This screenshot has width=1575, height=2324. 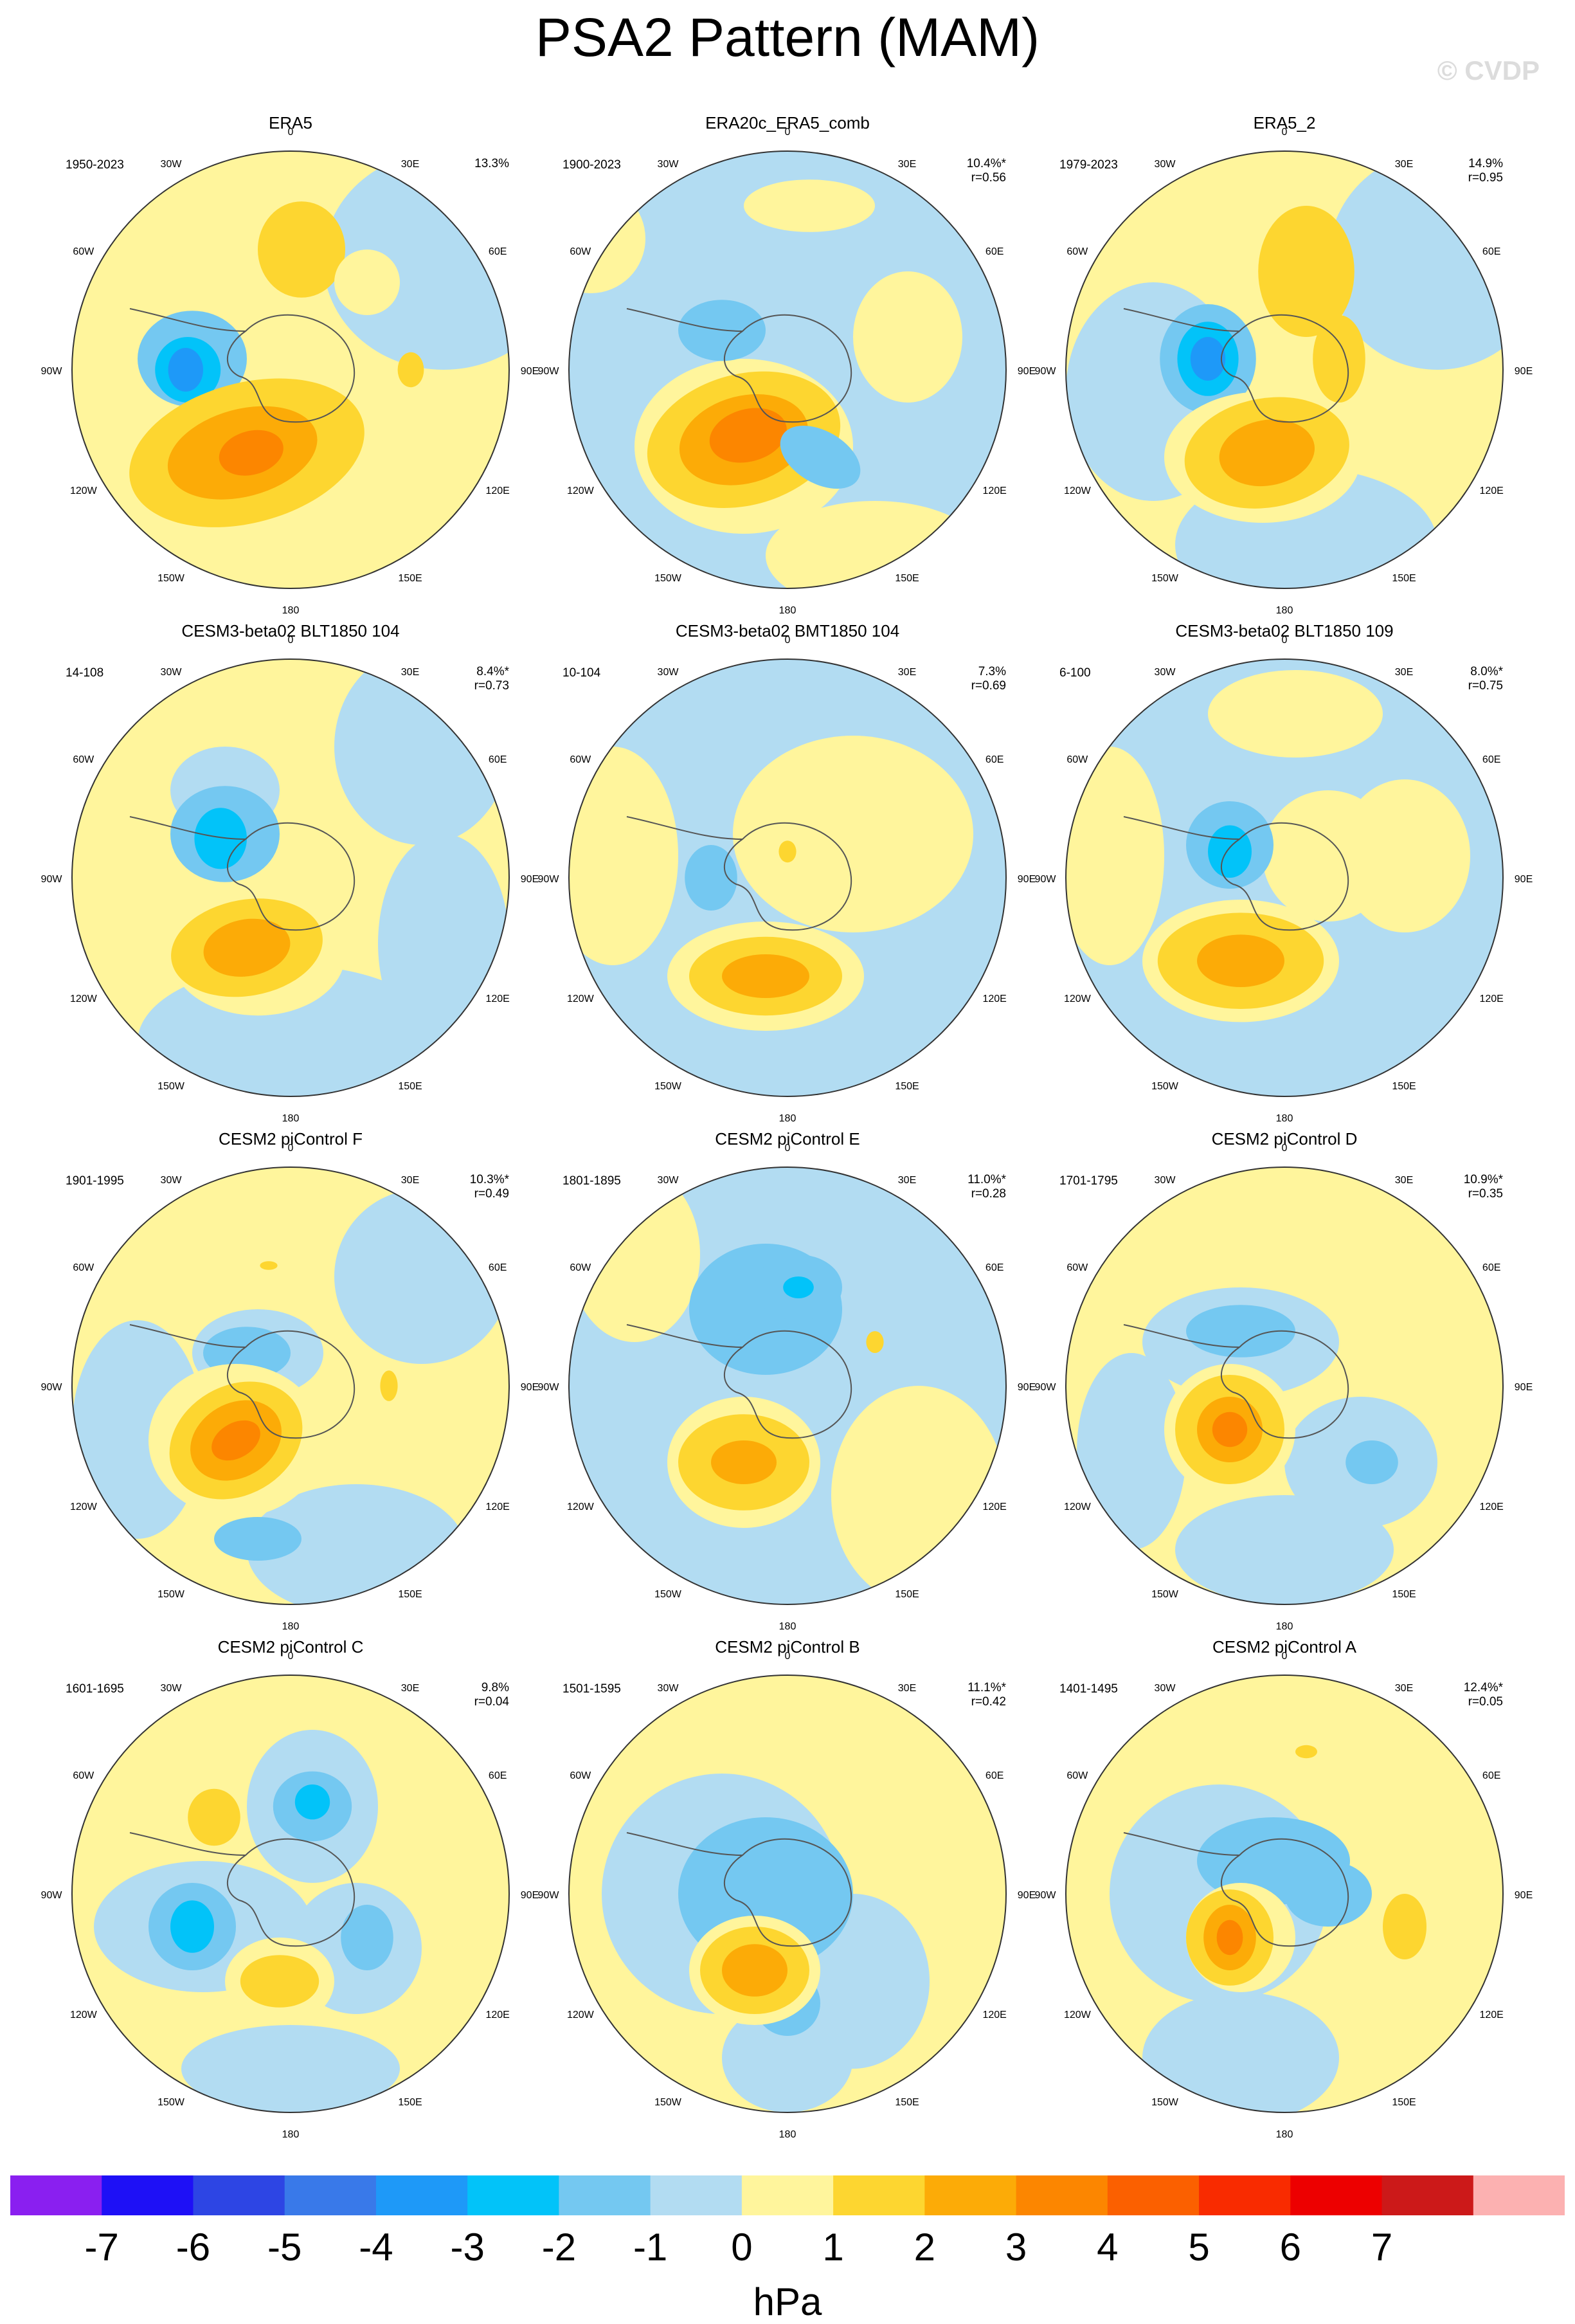 What do you see at coordinates (101, 2247) in the screenshot?
I see `colorbar-tick-label: -7` at bounding box center [101, 2247].